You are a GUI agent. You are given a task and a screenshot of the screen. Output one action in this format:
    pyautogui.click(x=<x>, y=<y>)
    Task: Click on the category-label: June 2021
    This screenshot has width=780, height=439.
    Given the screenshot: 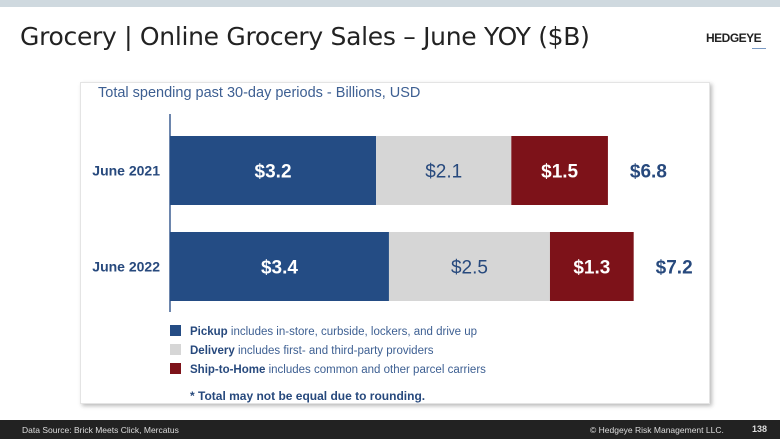 What is the action you would take?
    pyautogui.click(x=126, y=171)
    